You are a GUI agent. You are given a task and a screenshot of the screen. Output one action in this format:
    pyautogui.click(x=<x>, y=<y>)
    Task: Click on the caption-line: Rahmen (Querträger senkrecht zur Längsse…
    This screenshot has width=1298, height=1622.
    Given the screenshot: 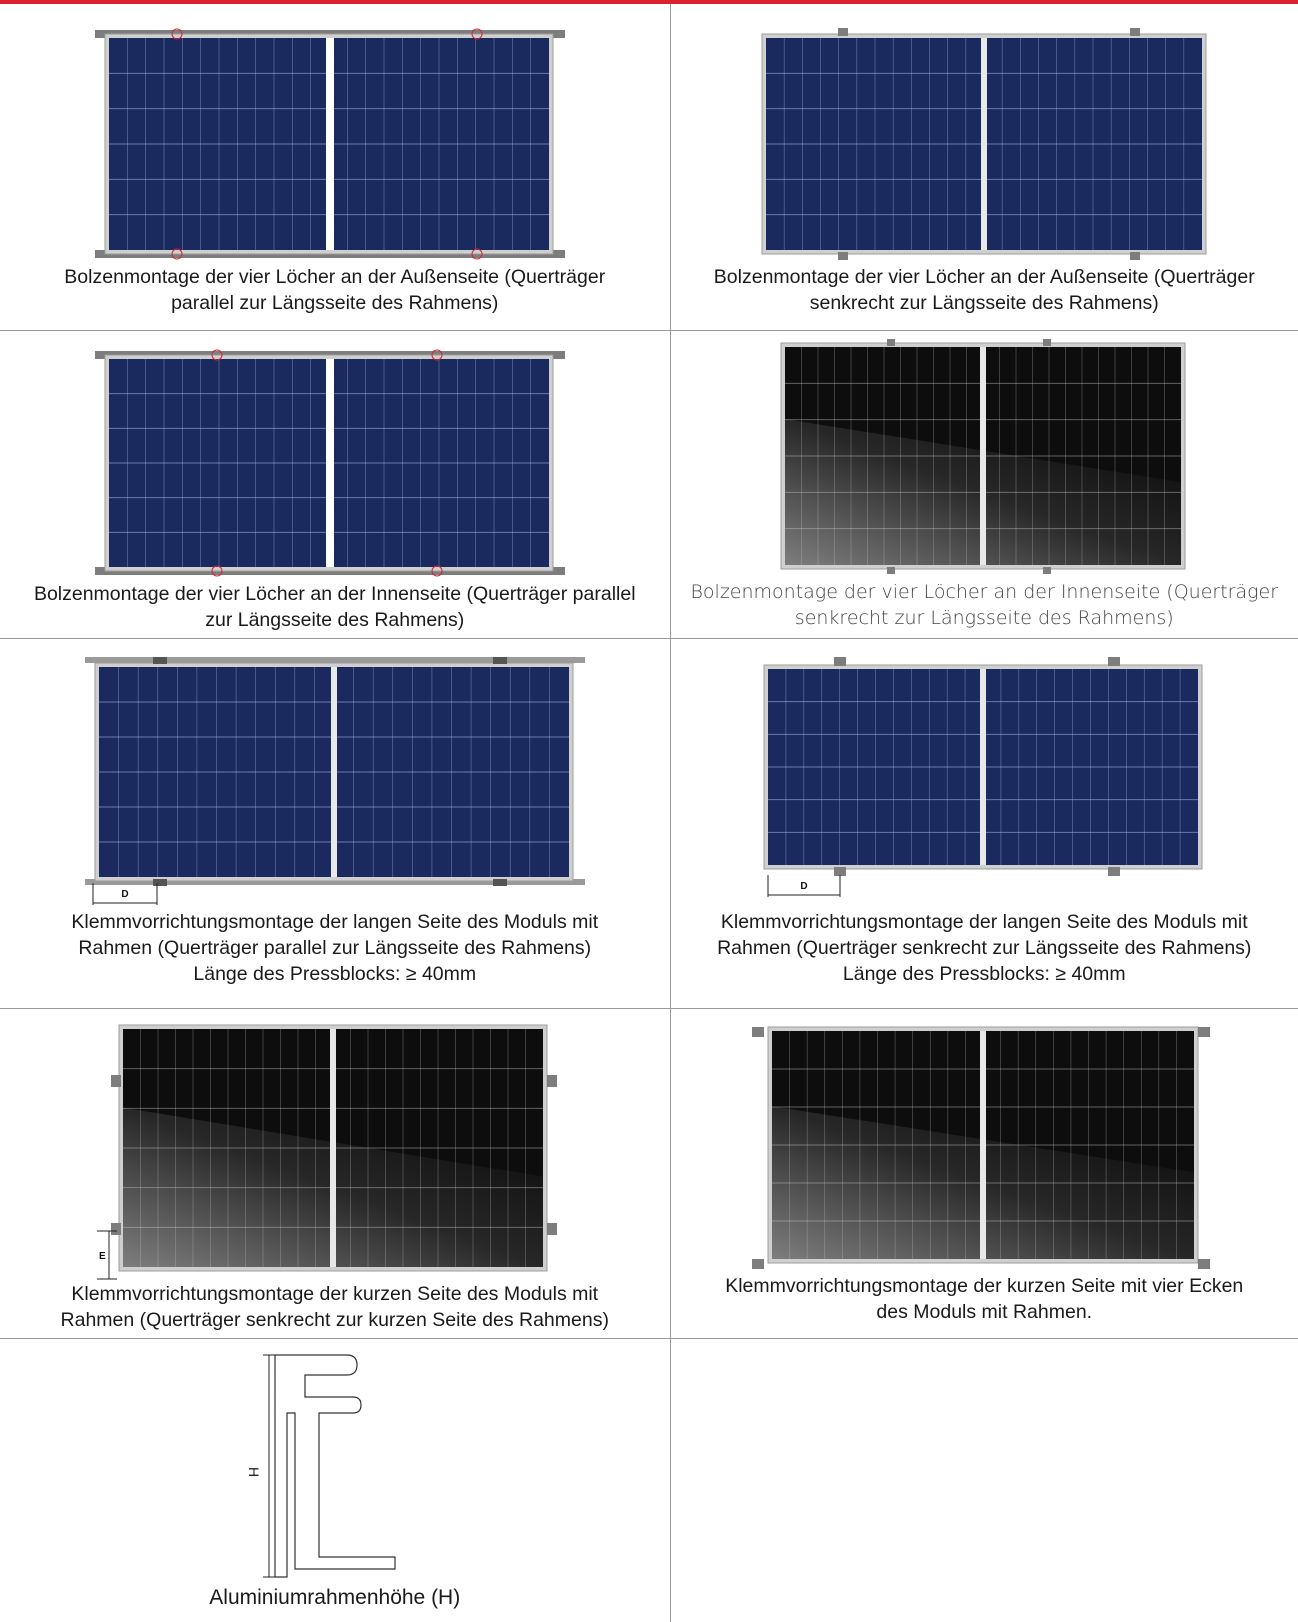 What is the action you would take?
    pyautogui.click(x=984, y=947)
    